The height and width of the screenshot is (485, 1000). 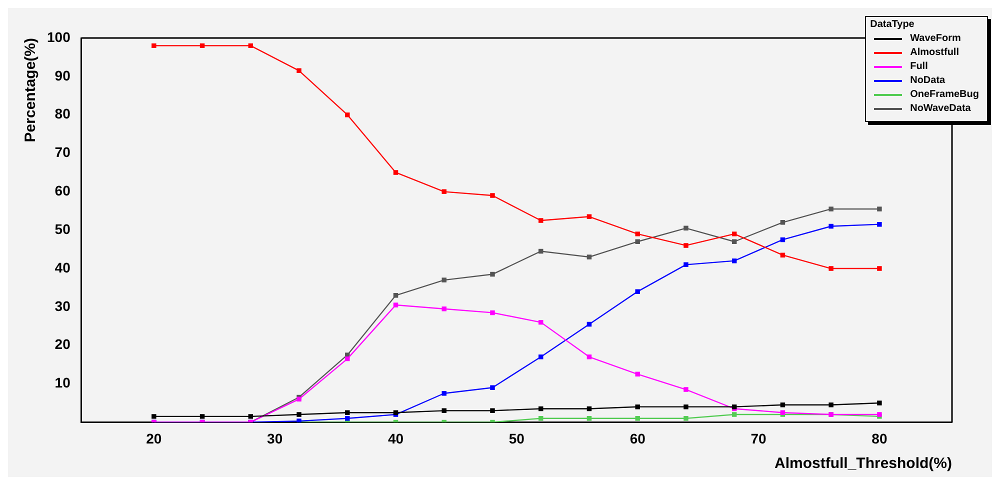 What do you see at coordinates (62, 75) in the screenshot?
I see `y-tick-label: 90` at bounding box center [62, 75].